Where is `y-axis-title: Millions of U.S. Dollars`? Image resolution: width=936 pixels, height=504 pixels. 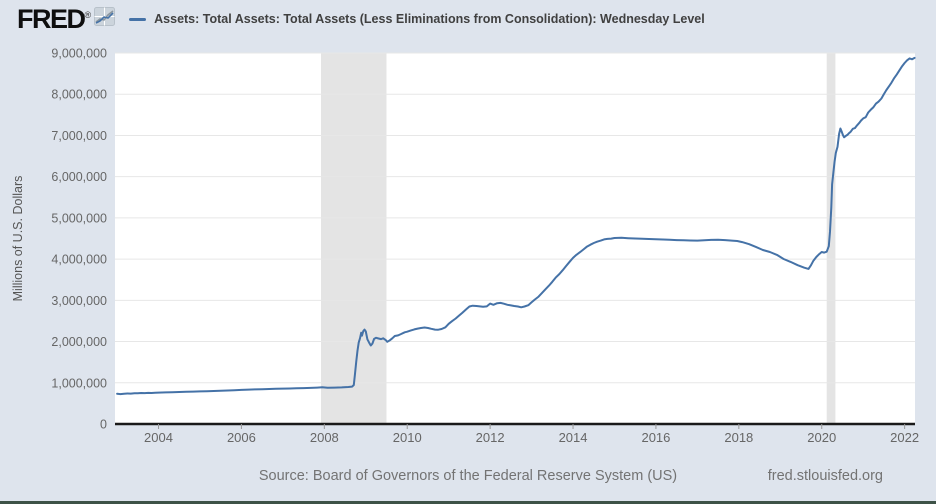 y-axis-title: Millions of U.S. Dollars is located at coordinates (18, 239).